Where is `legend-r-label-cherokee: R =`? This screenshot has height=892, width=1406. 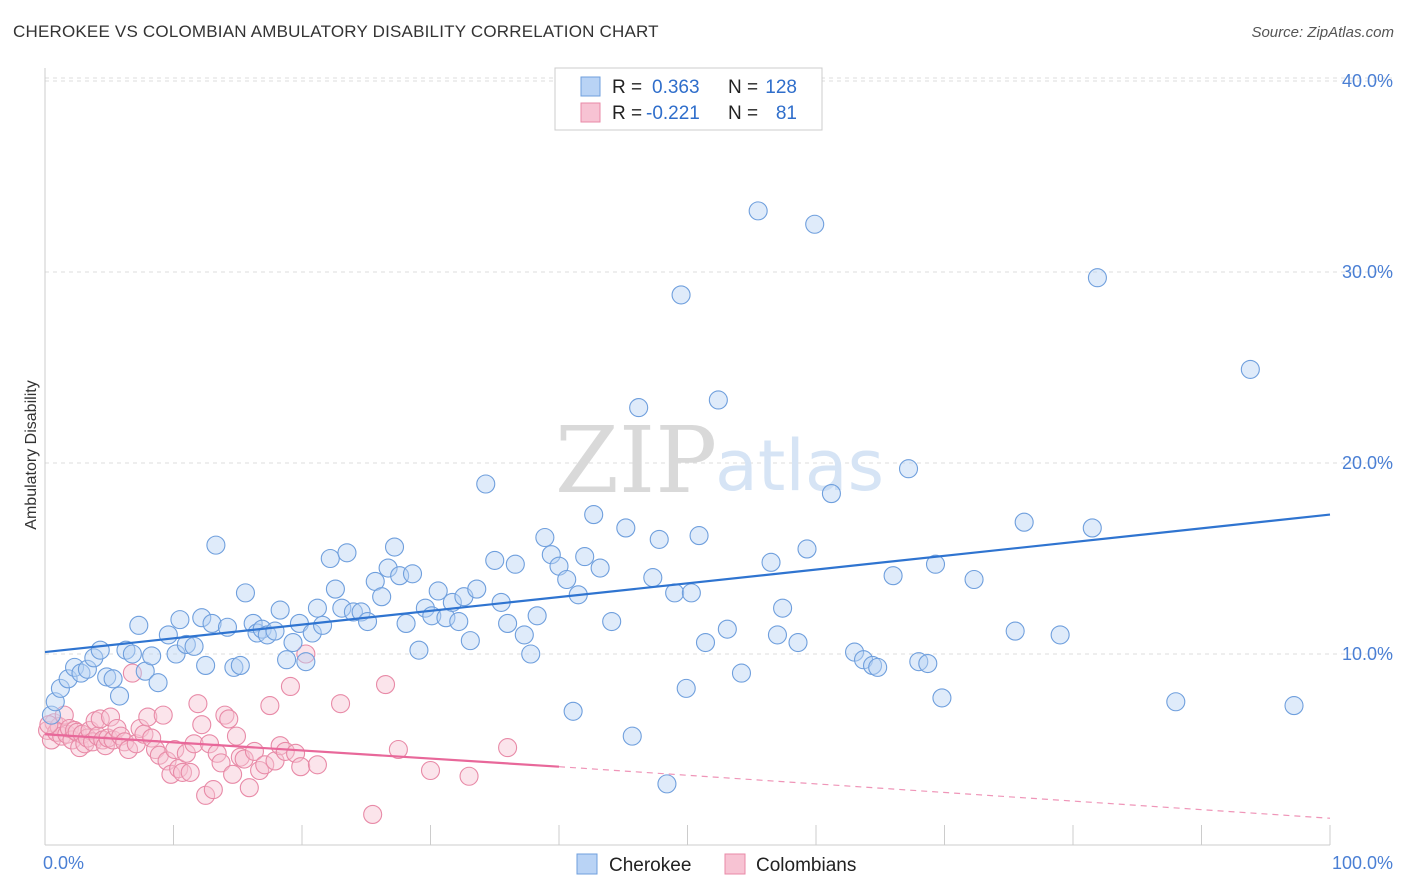 legend-r-label-cherokee: R = is located at coordinates (627, 87).